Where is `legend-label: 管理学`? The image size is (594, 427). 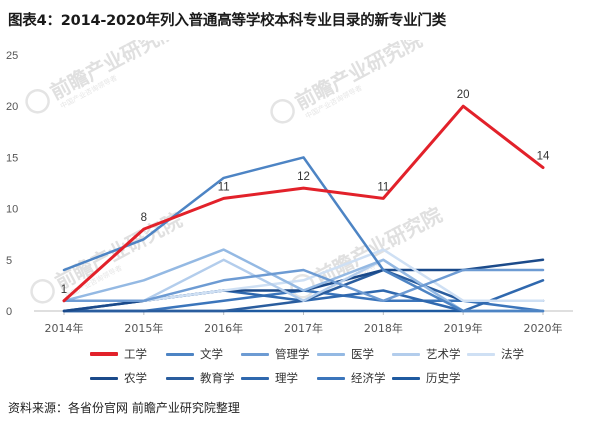 legend-label: 管理学 is located at coordinates (292, 354).